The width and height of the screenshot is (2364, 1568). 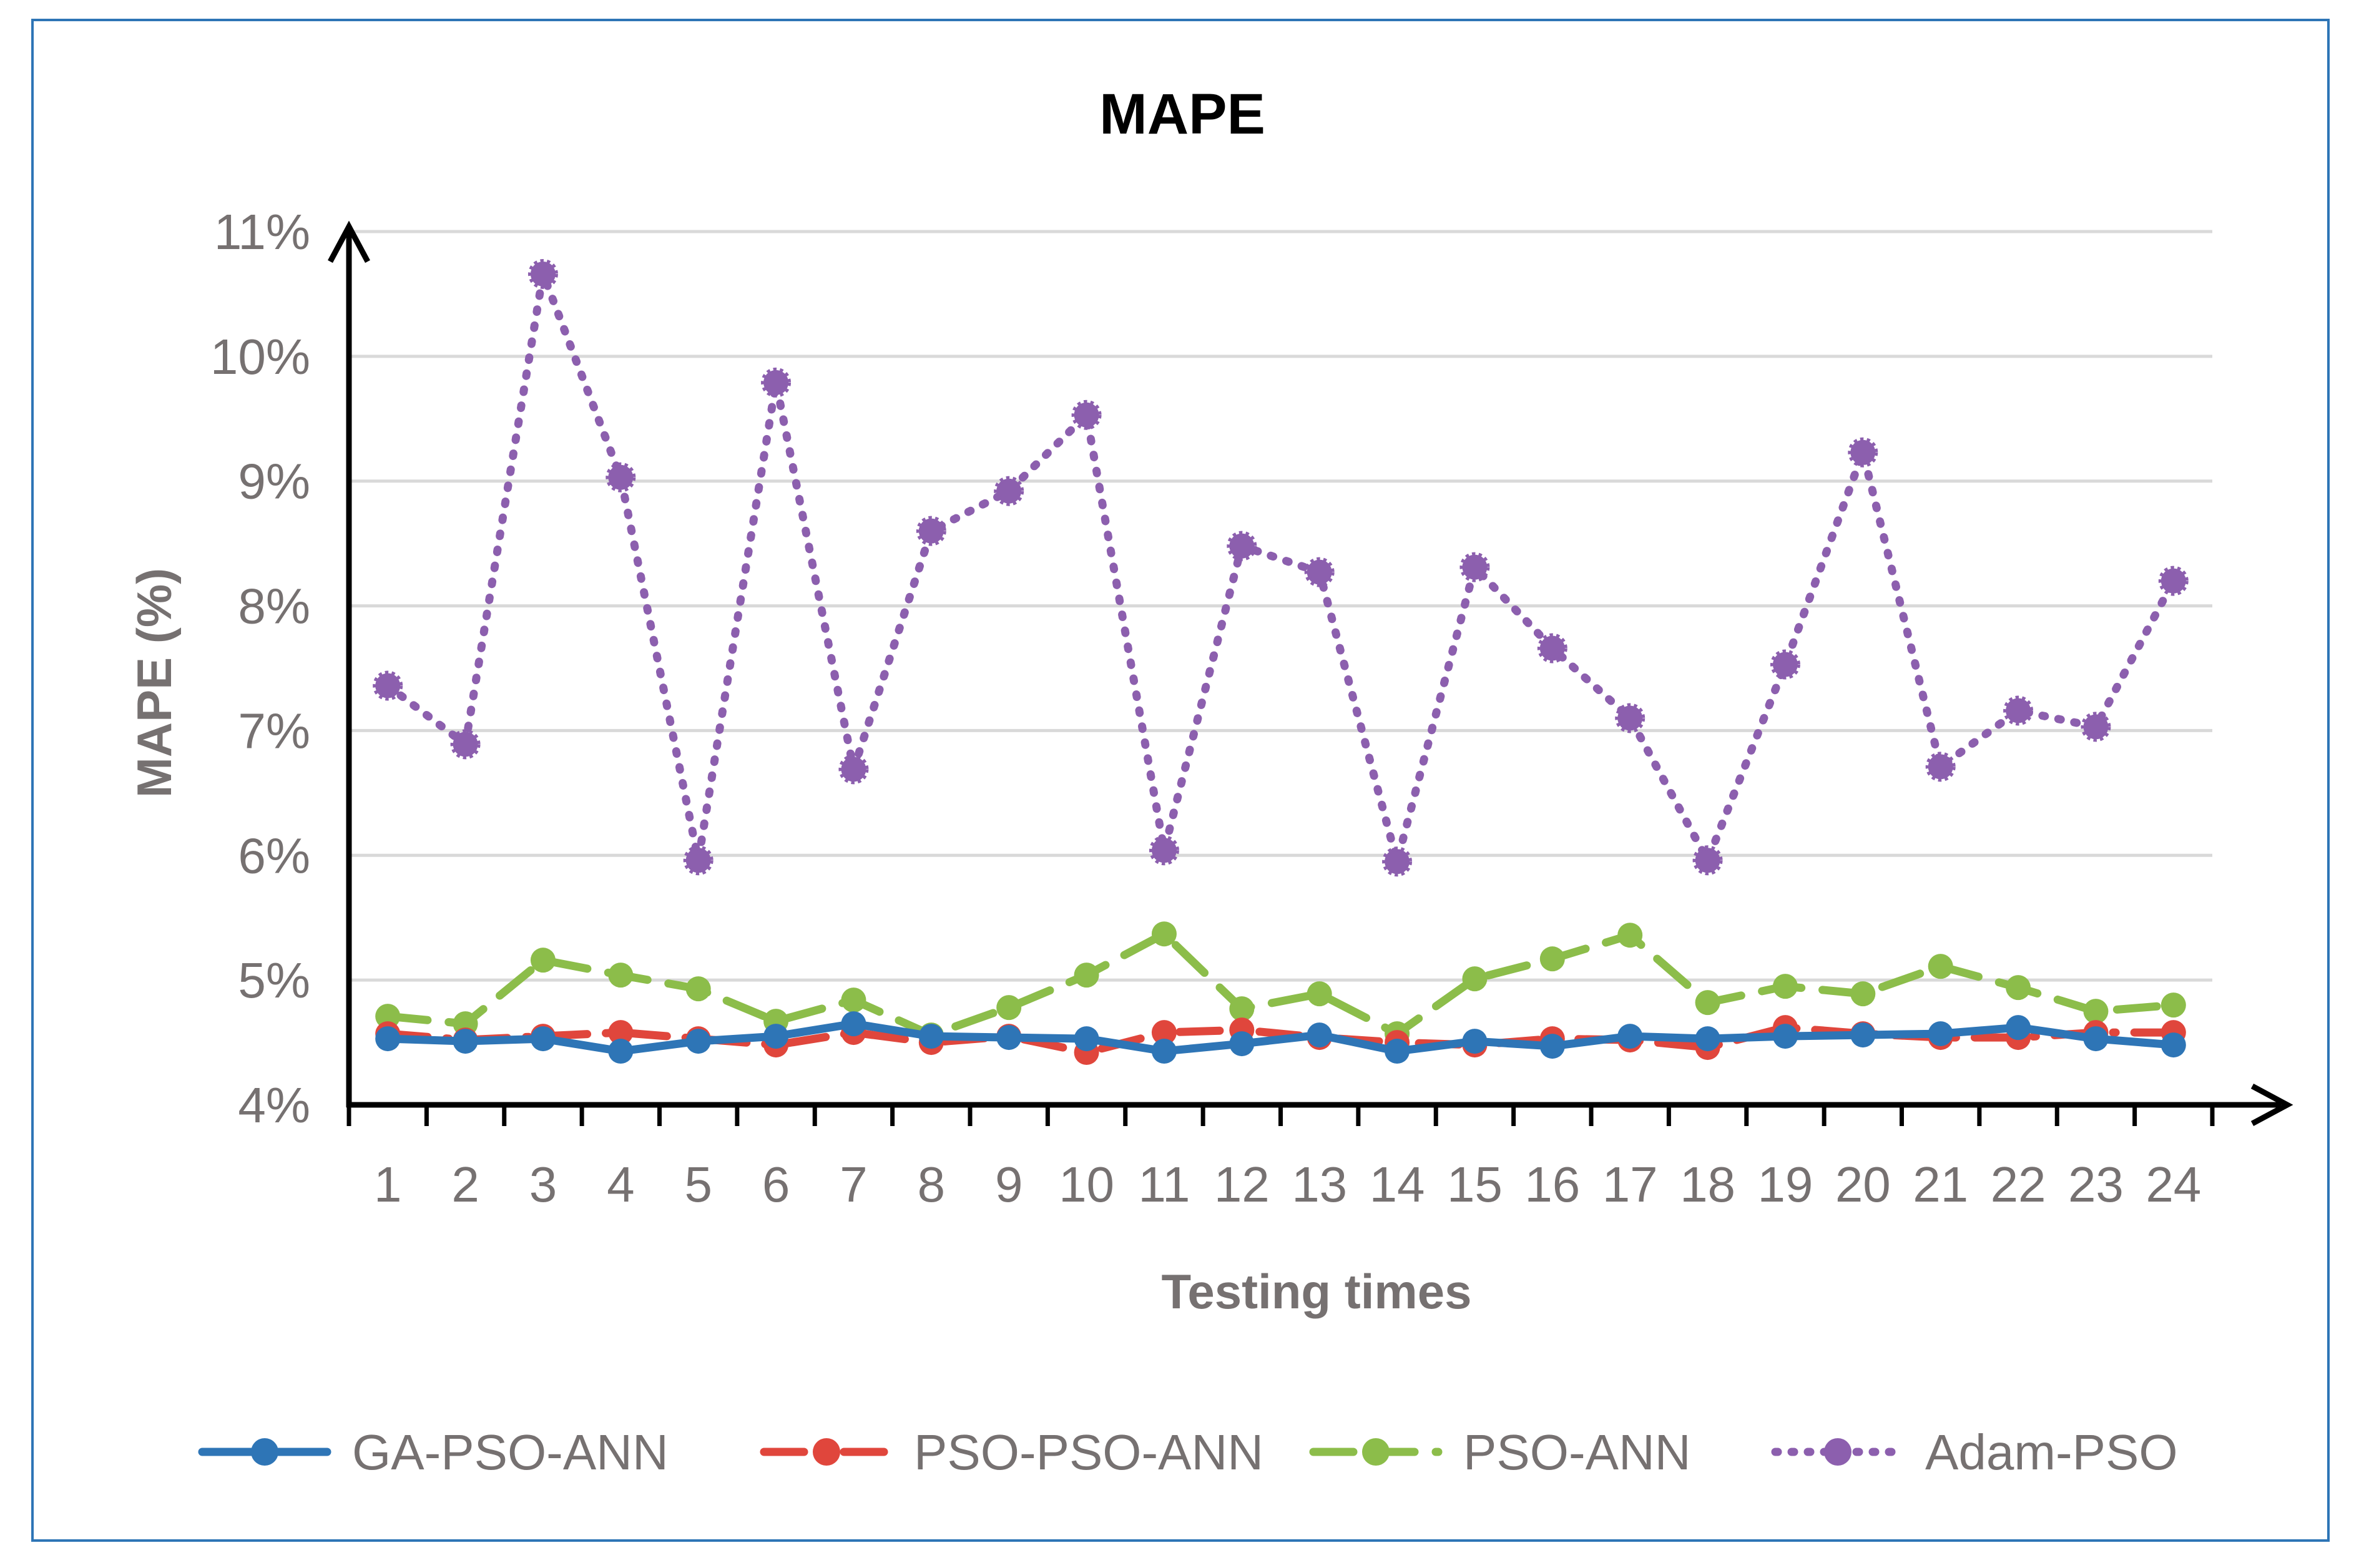 I want to click on y-tick-label: 9%, so click(x=274, y=481).